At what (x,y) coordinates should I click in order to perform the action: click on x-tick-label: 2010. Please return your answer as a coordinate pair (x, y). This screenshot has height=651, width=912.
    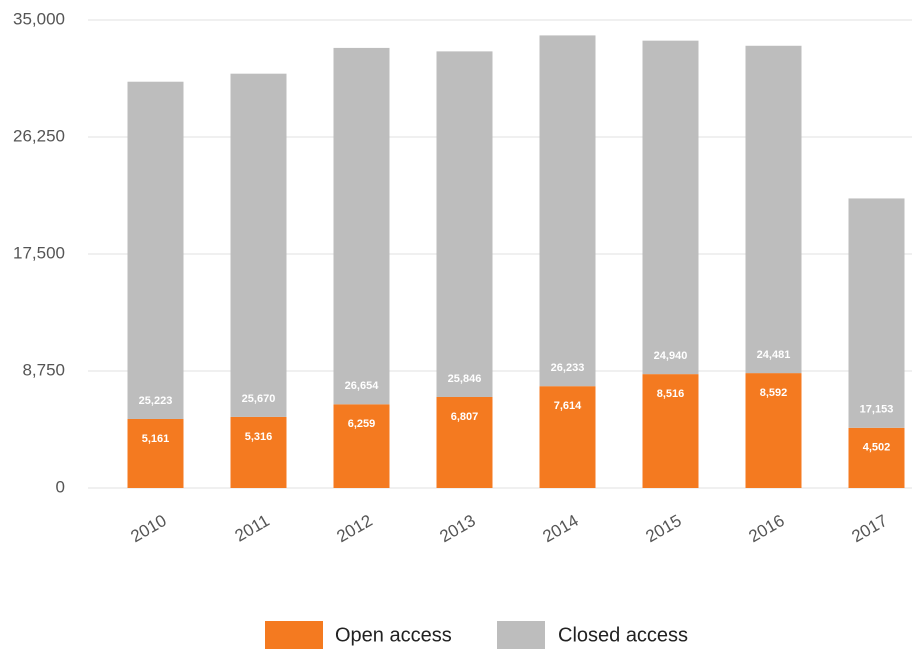
    Looking at the image, I should click on (148, 528).